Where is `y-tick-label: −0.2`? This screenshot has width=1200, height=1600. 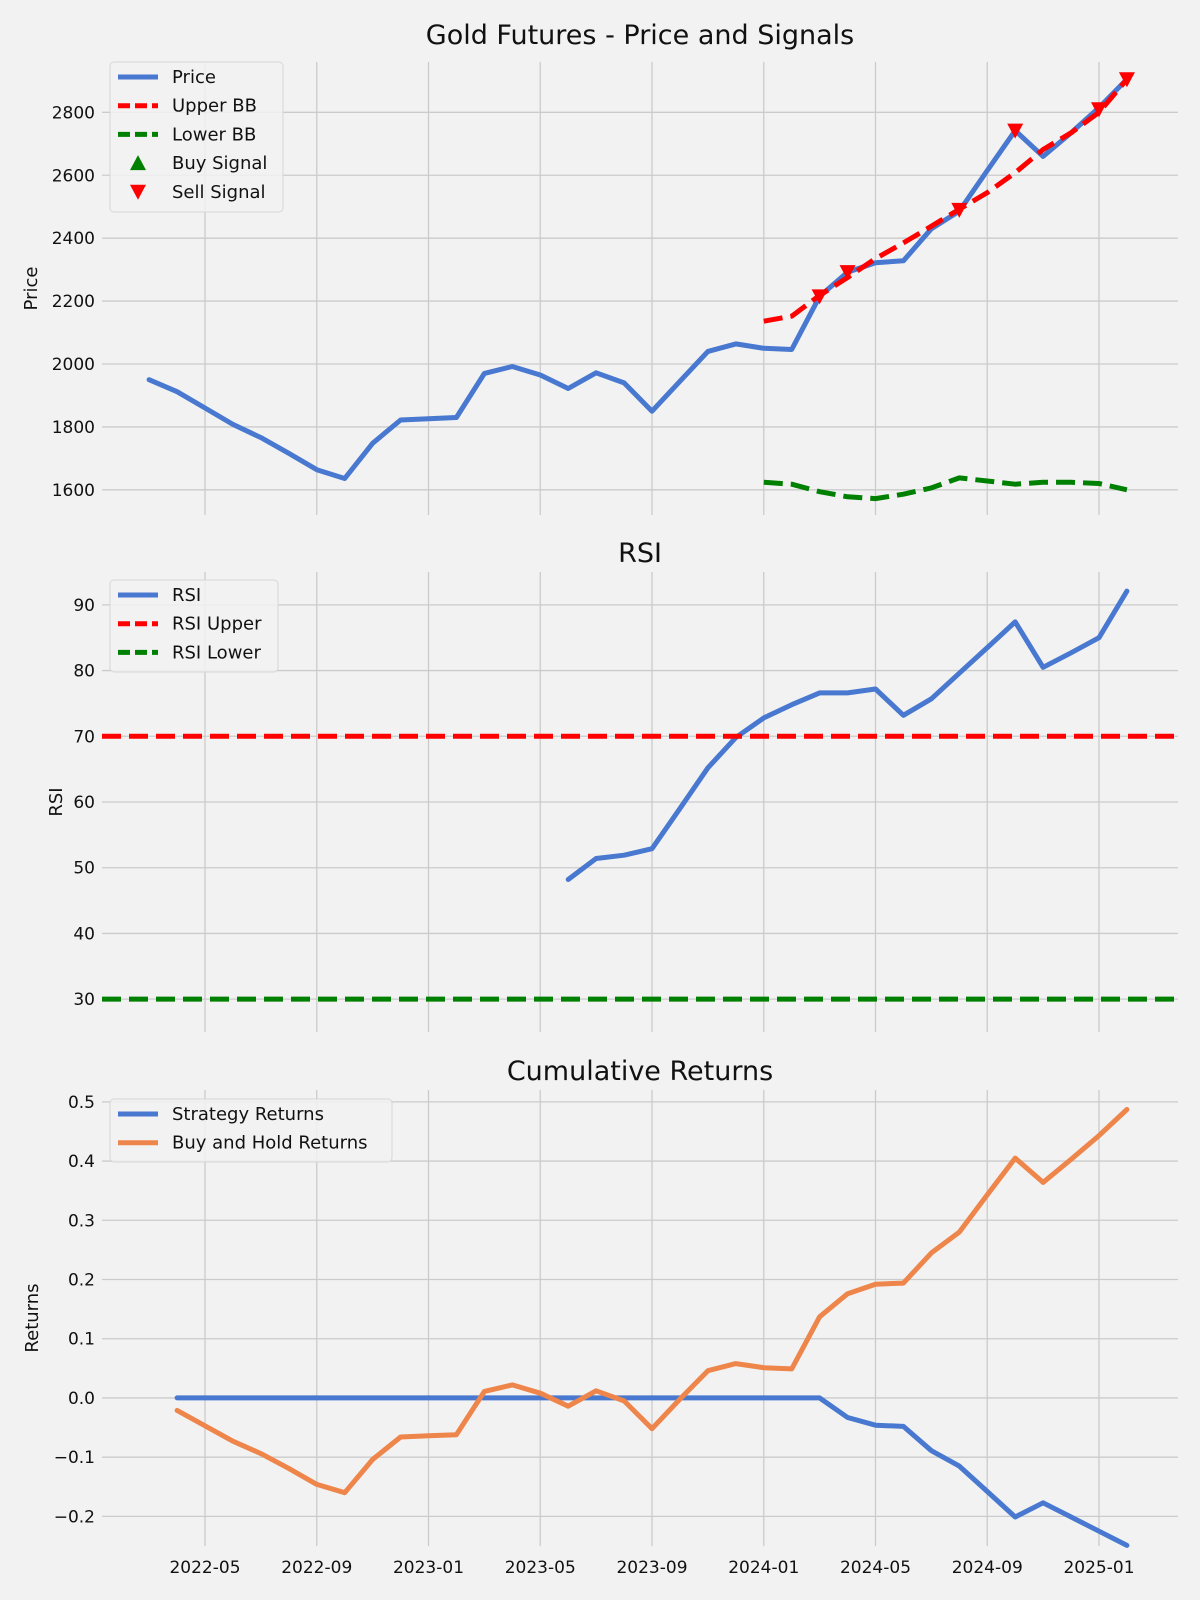
y-tick-label: −0.2 is located at coordinates (74, 1517).